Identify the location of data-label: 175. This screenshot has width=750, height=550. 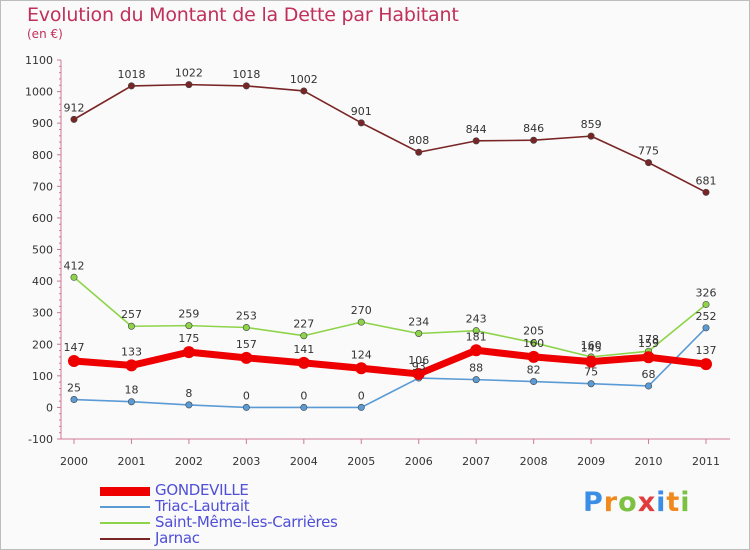
(188, 338).